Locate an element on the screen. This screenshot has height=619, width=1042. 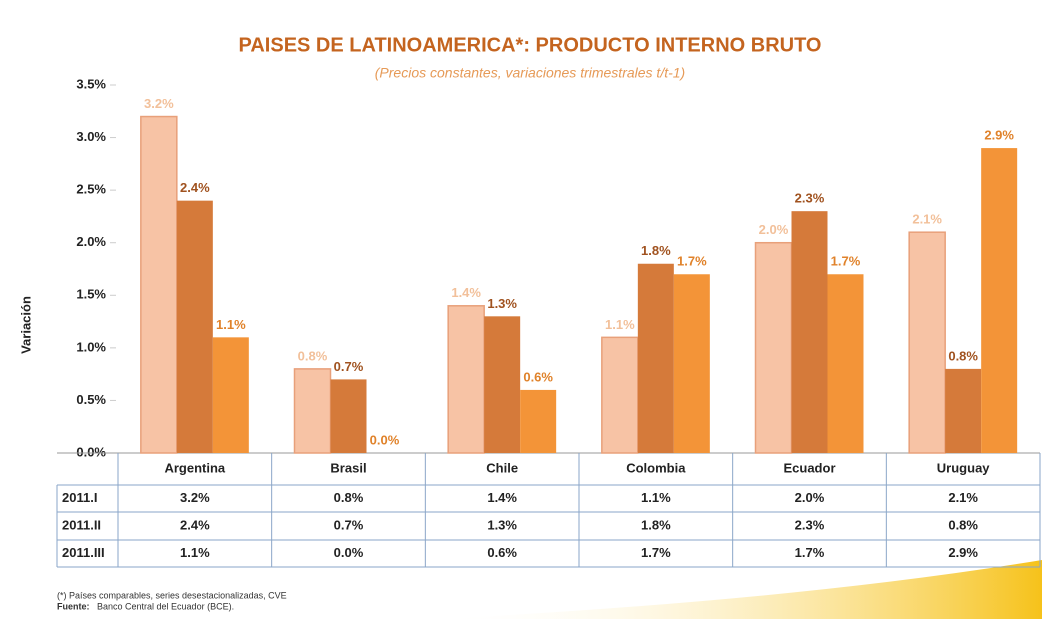
y-axis-label: Variación is located at coordinates (25, 325).